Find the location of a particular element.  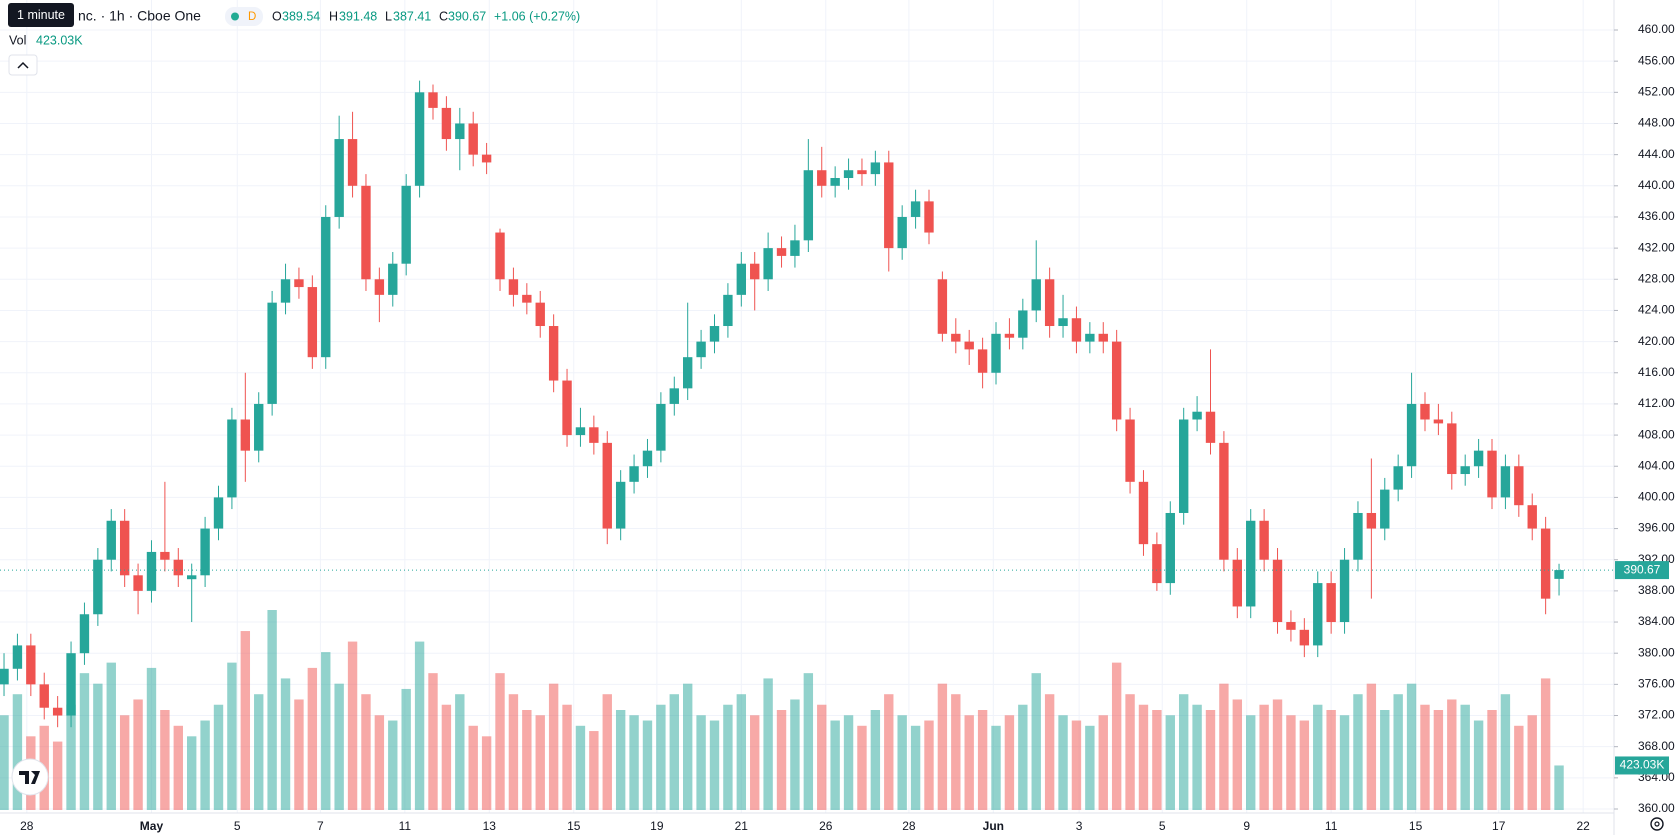

logo is located at coordinates (29, 777).